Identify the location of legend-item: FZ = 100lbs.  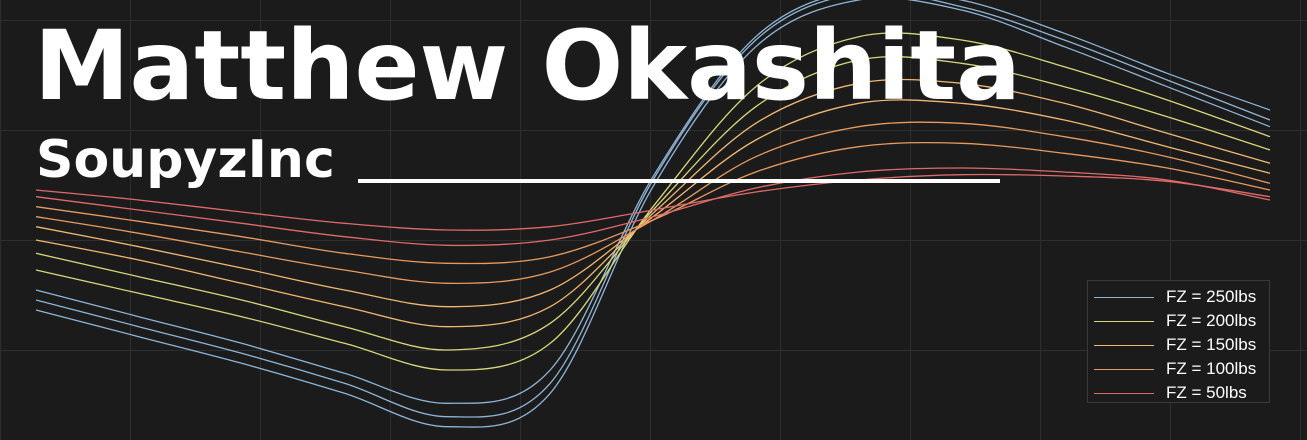
(1178, 369).